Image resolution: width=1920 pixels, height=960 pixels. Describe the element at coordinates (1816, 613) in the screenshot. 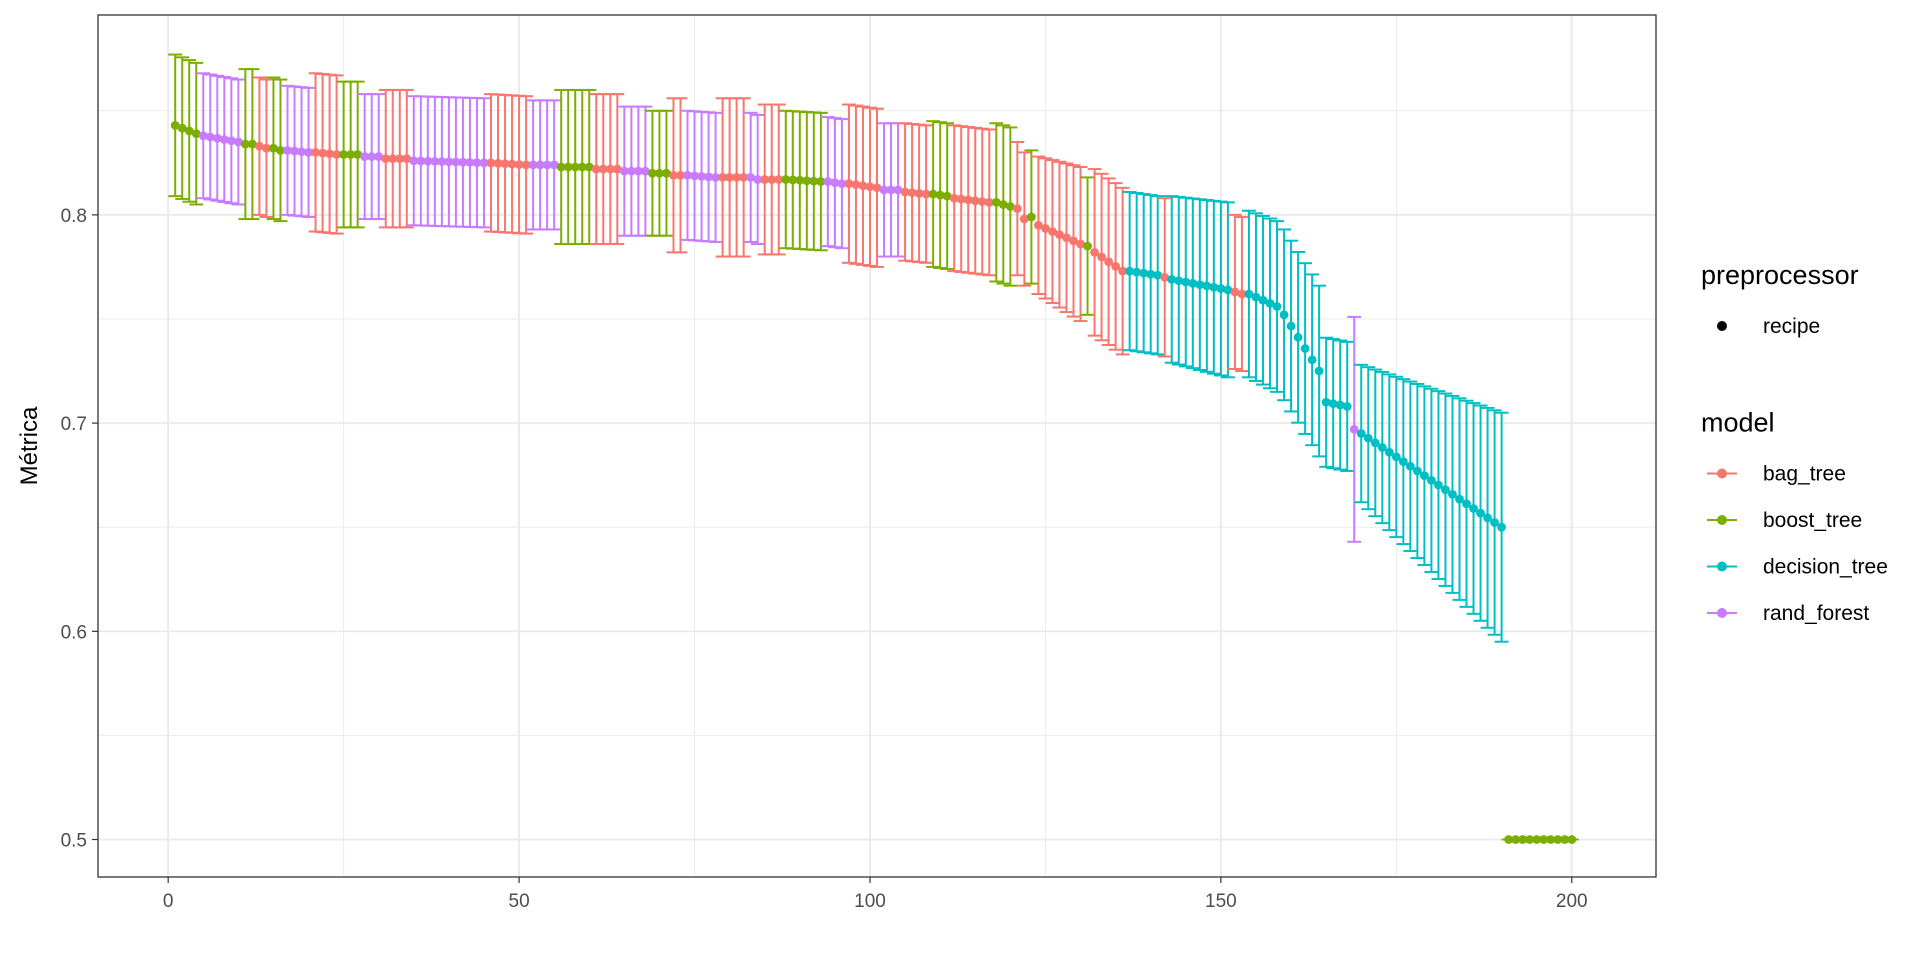

I see `legend-label: rand_forest` at that location.